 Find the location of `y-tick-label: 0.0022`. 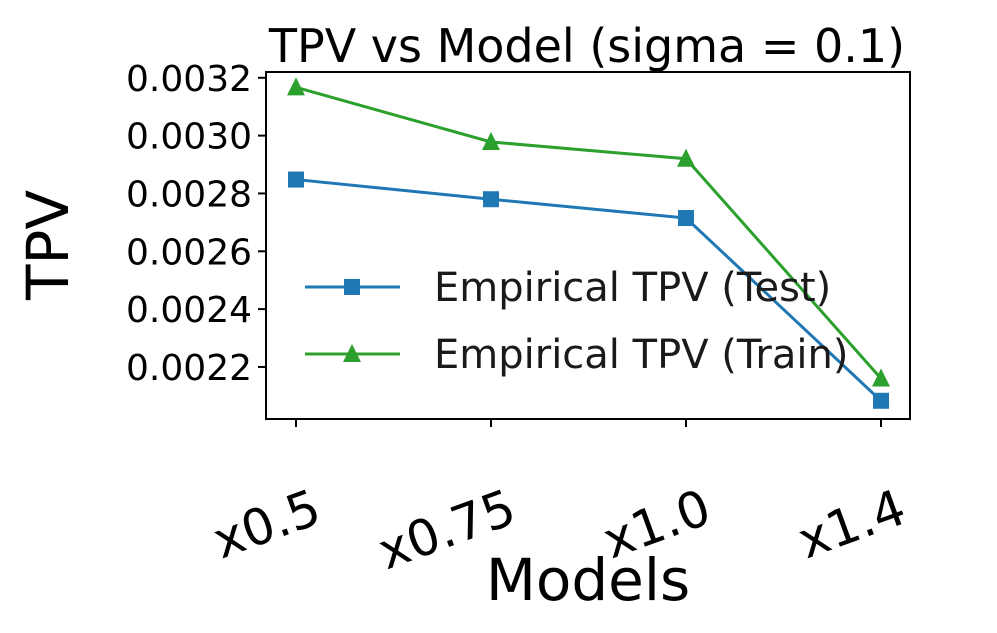

y-tick-label: 0.0022 is located at coordinates (189, 368).